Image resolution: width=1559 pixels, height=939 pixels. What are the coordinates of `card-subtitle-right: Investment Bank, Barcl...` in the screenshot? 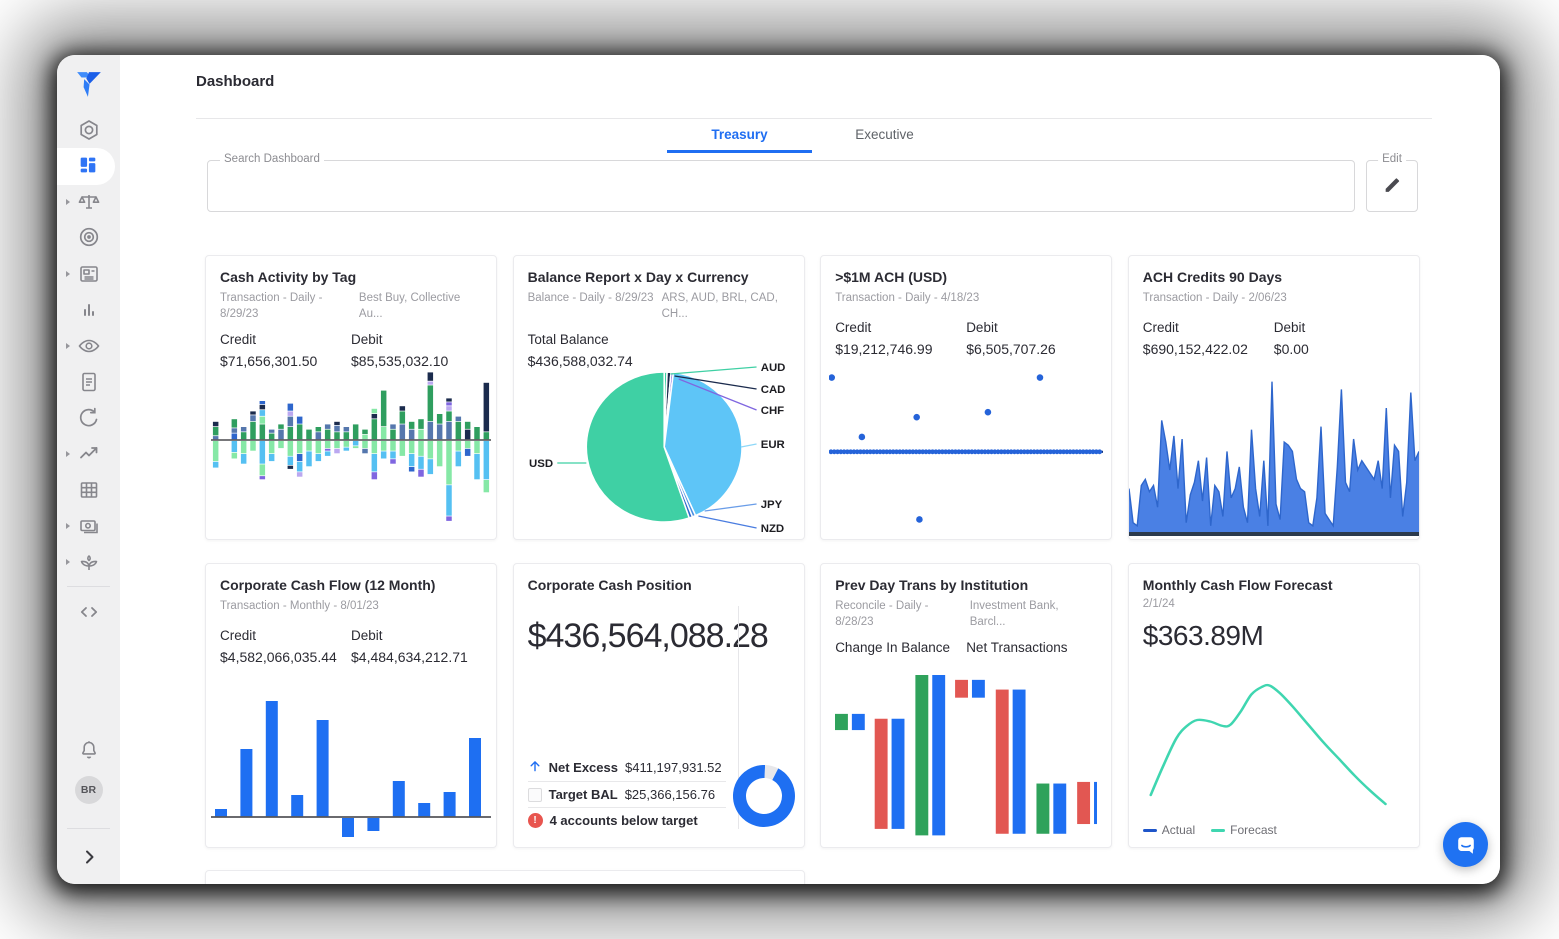 It's located at (1014, 614).